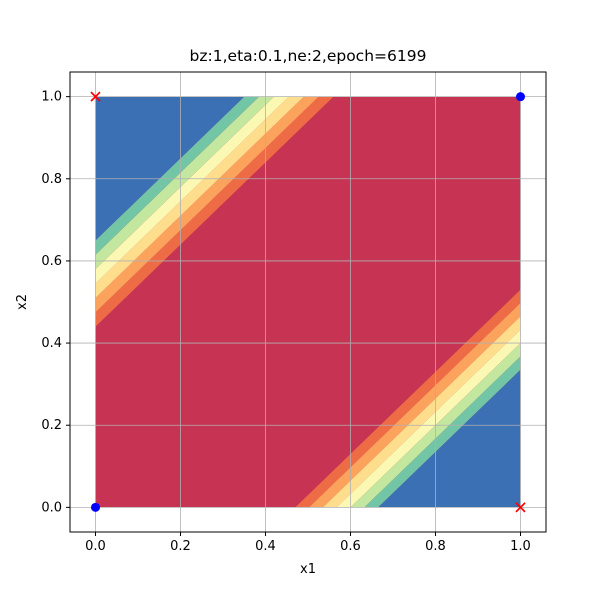 This screenshot has width=600, height=600. Describe the element at coordinates (308, 569) in the screenshot. I see `x-axis-label: x1` at that location.